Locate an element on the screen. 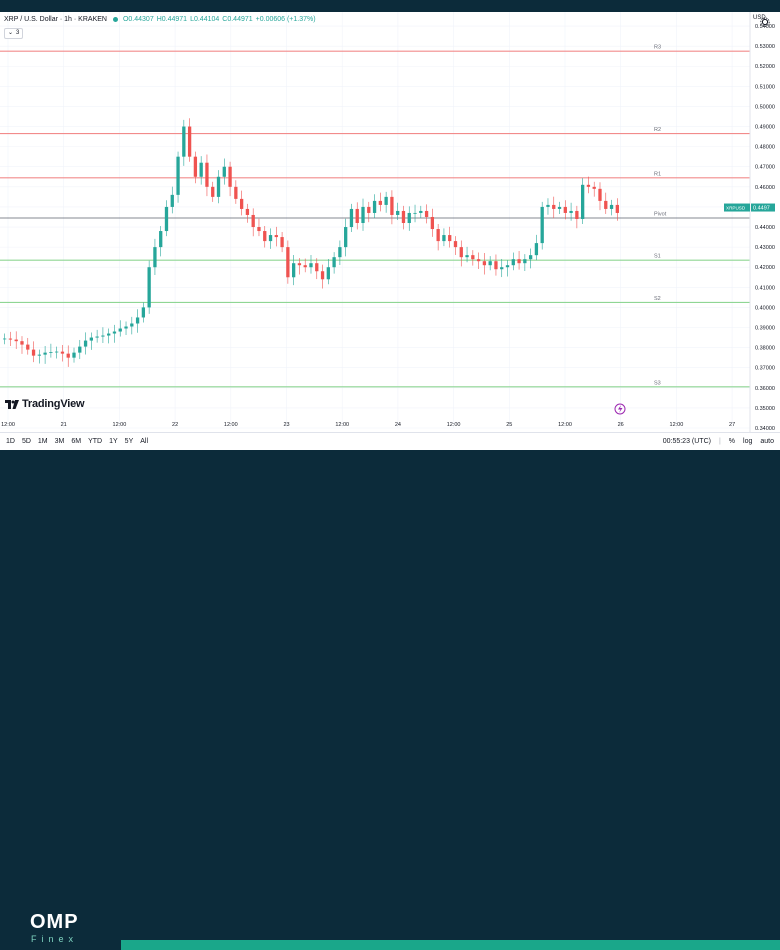 This screenshot has width=780, height=950. time-tick-label: 23 is located at coordinates (286, 425).